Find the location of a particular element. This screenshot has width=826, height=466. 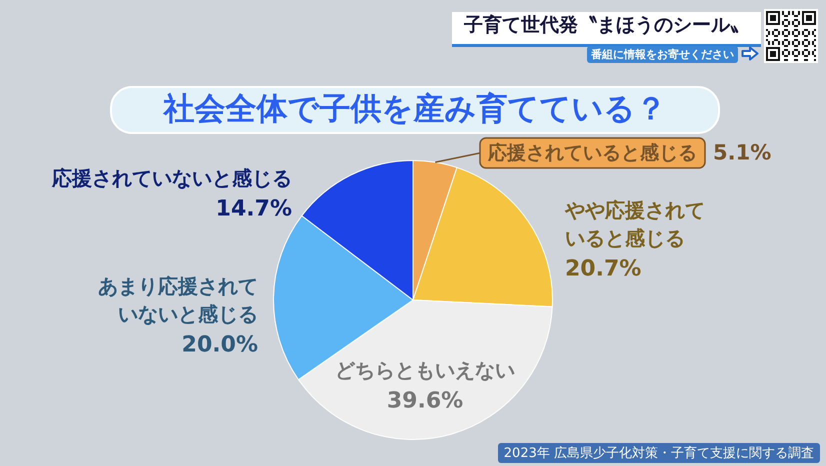

data-label: 39.6% is located at coordinates (425, 401).